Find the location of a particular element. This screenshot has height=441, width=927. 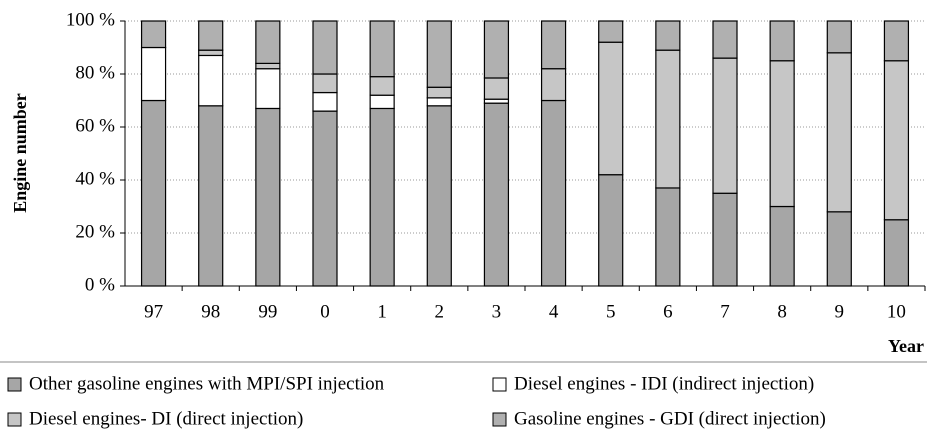

x-tick-label: 98 is located at coordinates (210, 311).